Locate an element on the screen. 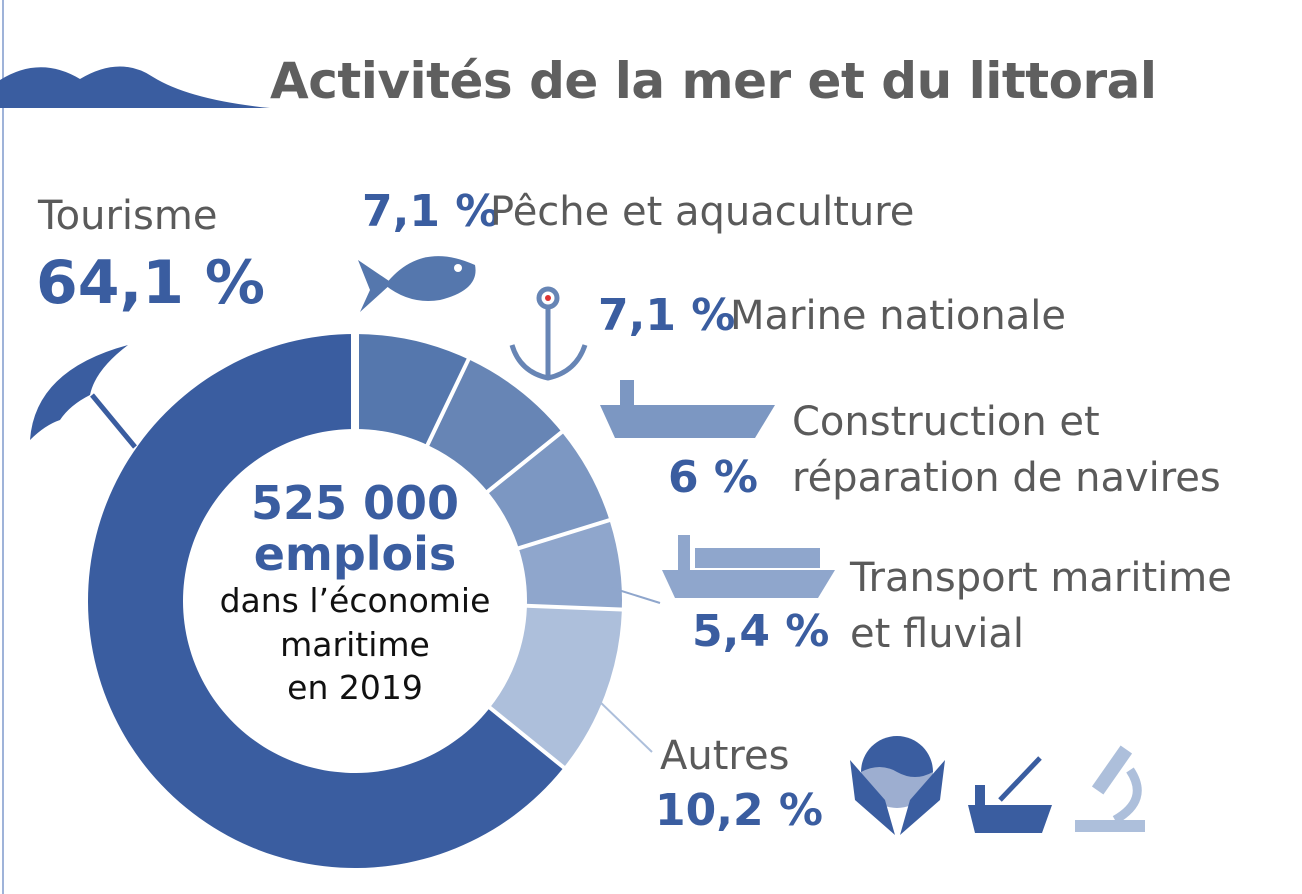 This screenshot has height=894, width=1302. value-tourisme: 64,1 % is located at coordinates (151, 283).